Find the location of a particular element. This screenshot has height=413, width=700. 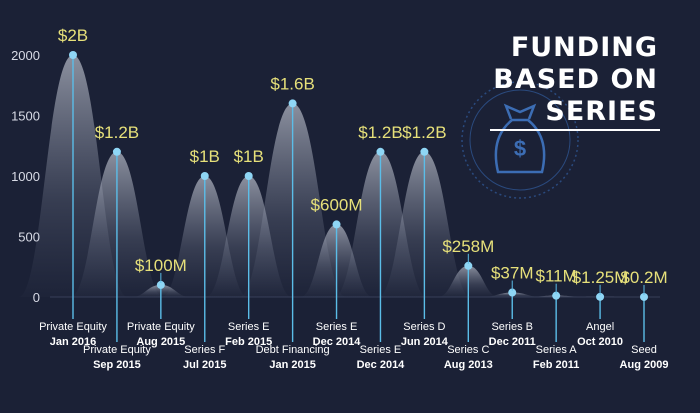

date-label: Sep 2015 is located at coordinates (117, 365).